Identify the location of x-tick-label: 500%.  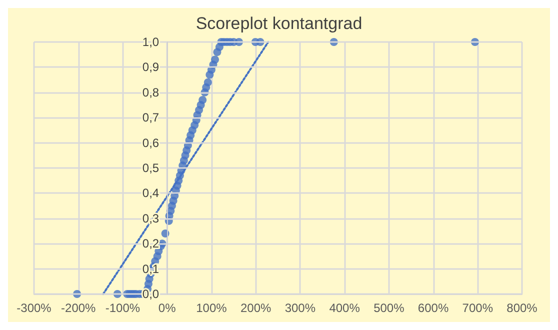
(389, 308).